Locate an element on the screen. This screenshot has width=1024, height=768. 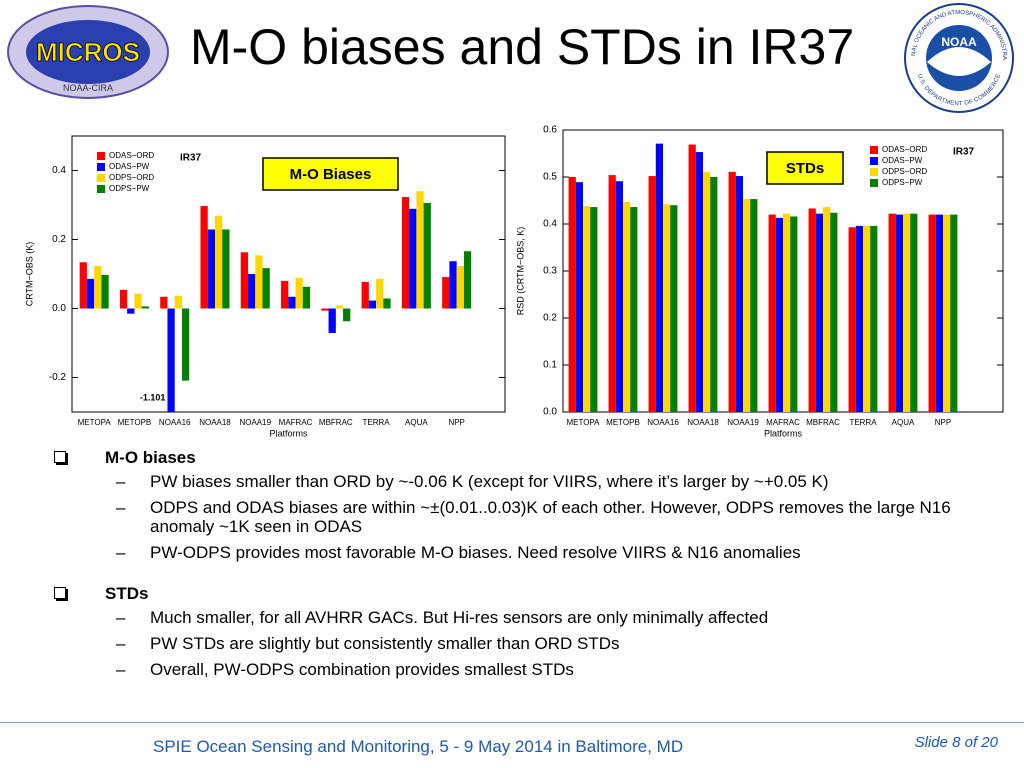
slide-number: Slide 8 of 20 is located at coordinates (956, 742).